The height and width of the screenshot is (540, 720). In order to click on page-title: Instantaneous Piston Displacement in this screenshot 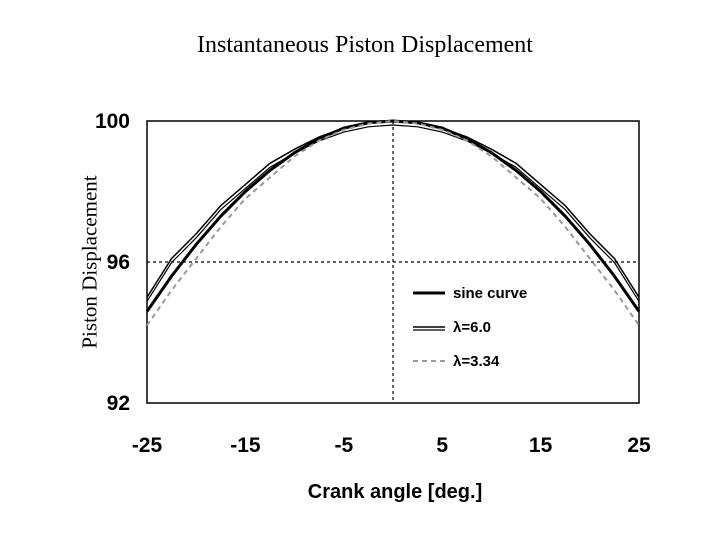, I will do `click(365, 45)`.